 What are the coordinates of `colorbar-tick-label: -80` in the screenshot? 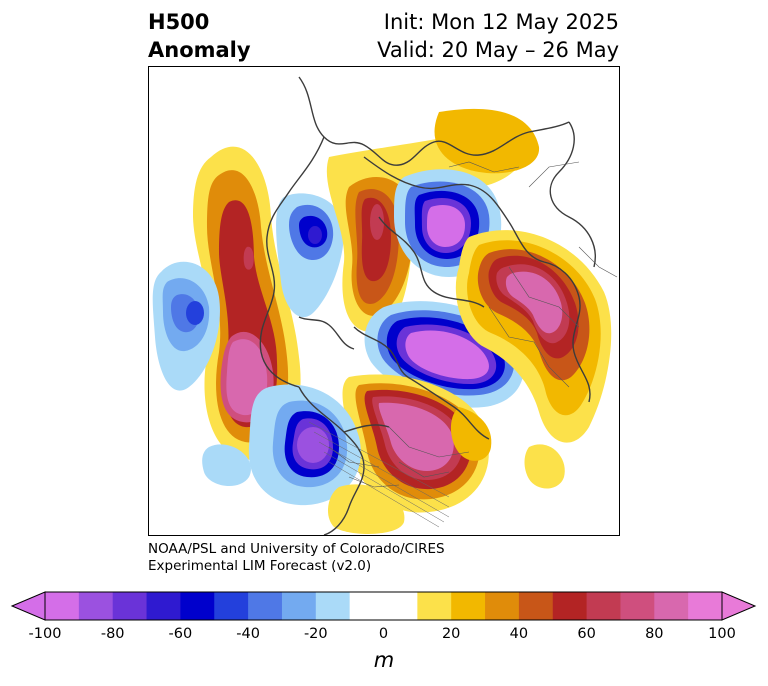 It's located at (112, 634).